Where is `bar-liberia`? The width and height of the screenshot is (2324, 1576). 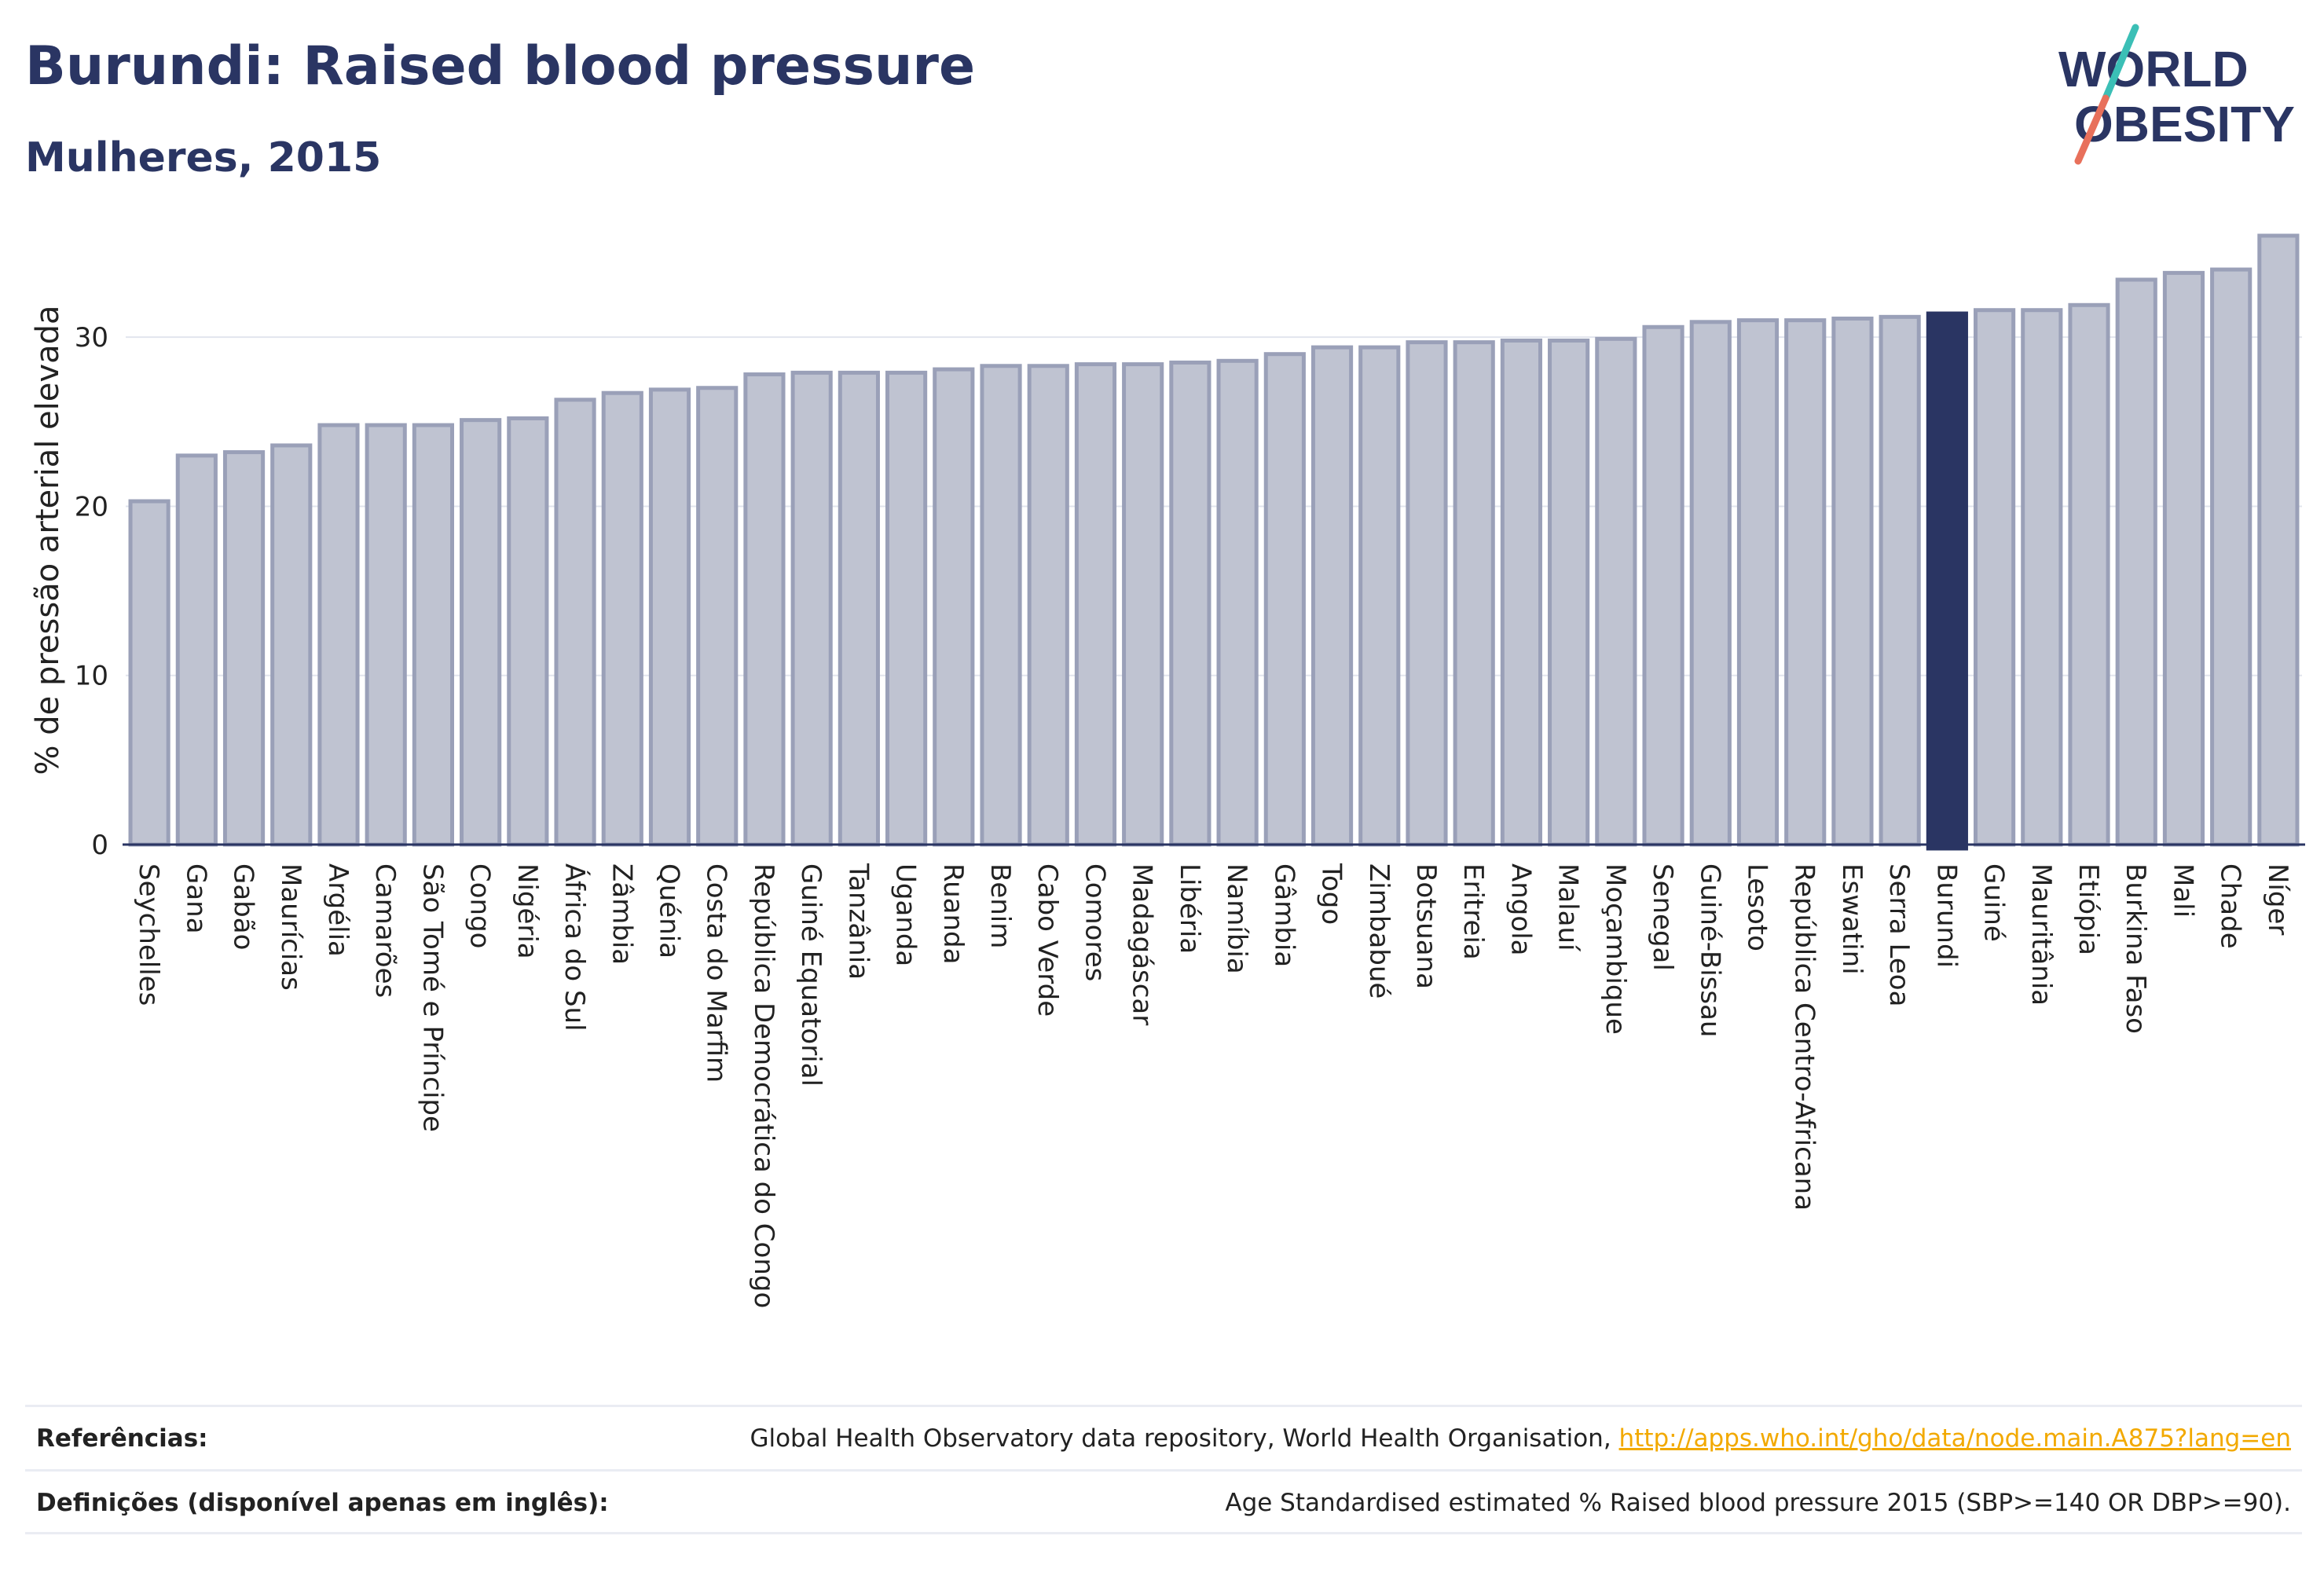
bar-liberia is located at coordinates (1190, 603).